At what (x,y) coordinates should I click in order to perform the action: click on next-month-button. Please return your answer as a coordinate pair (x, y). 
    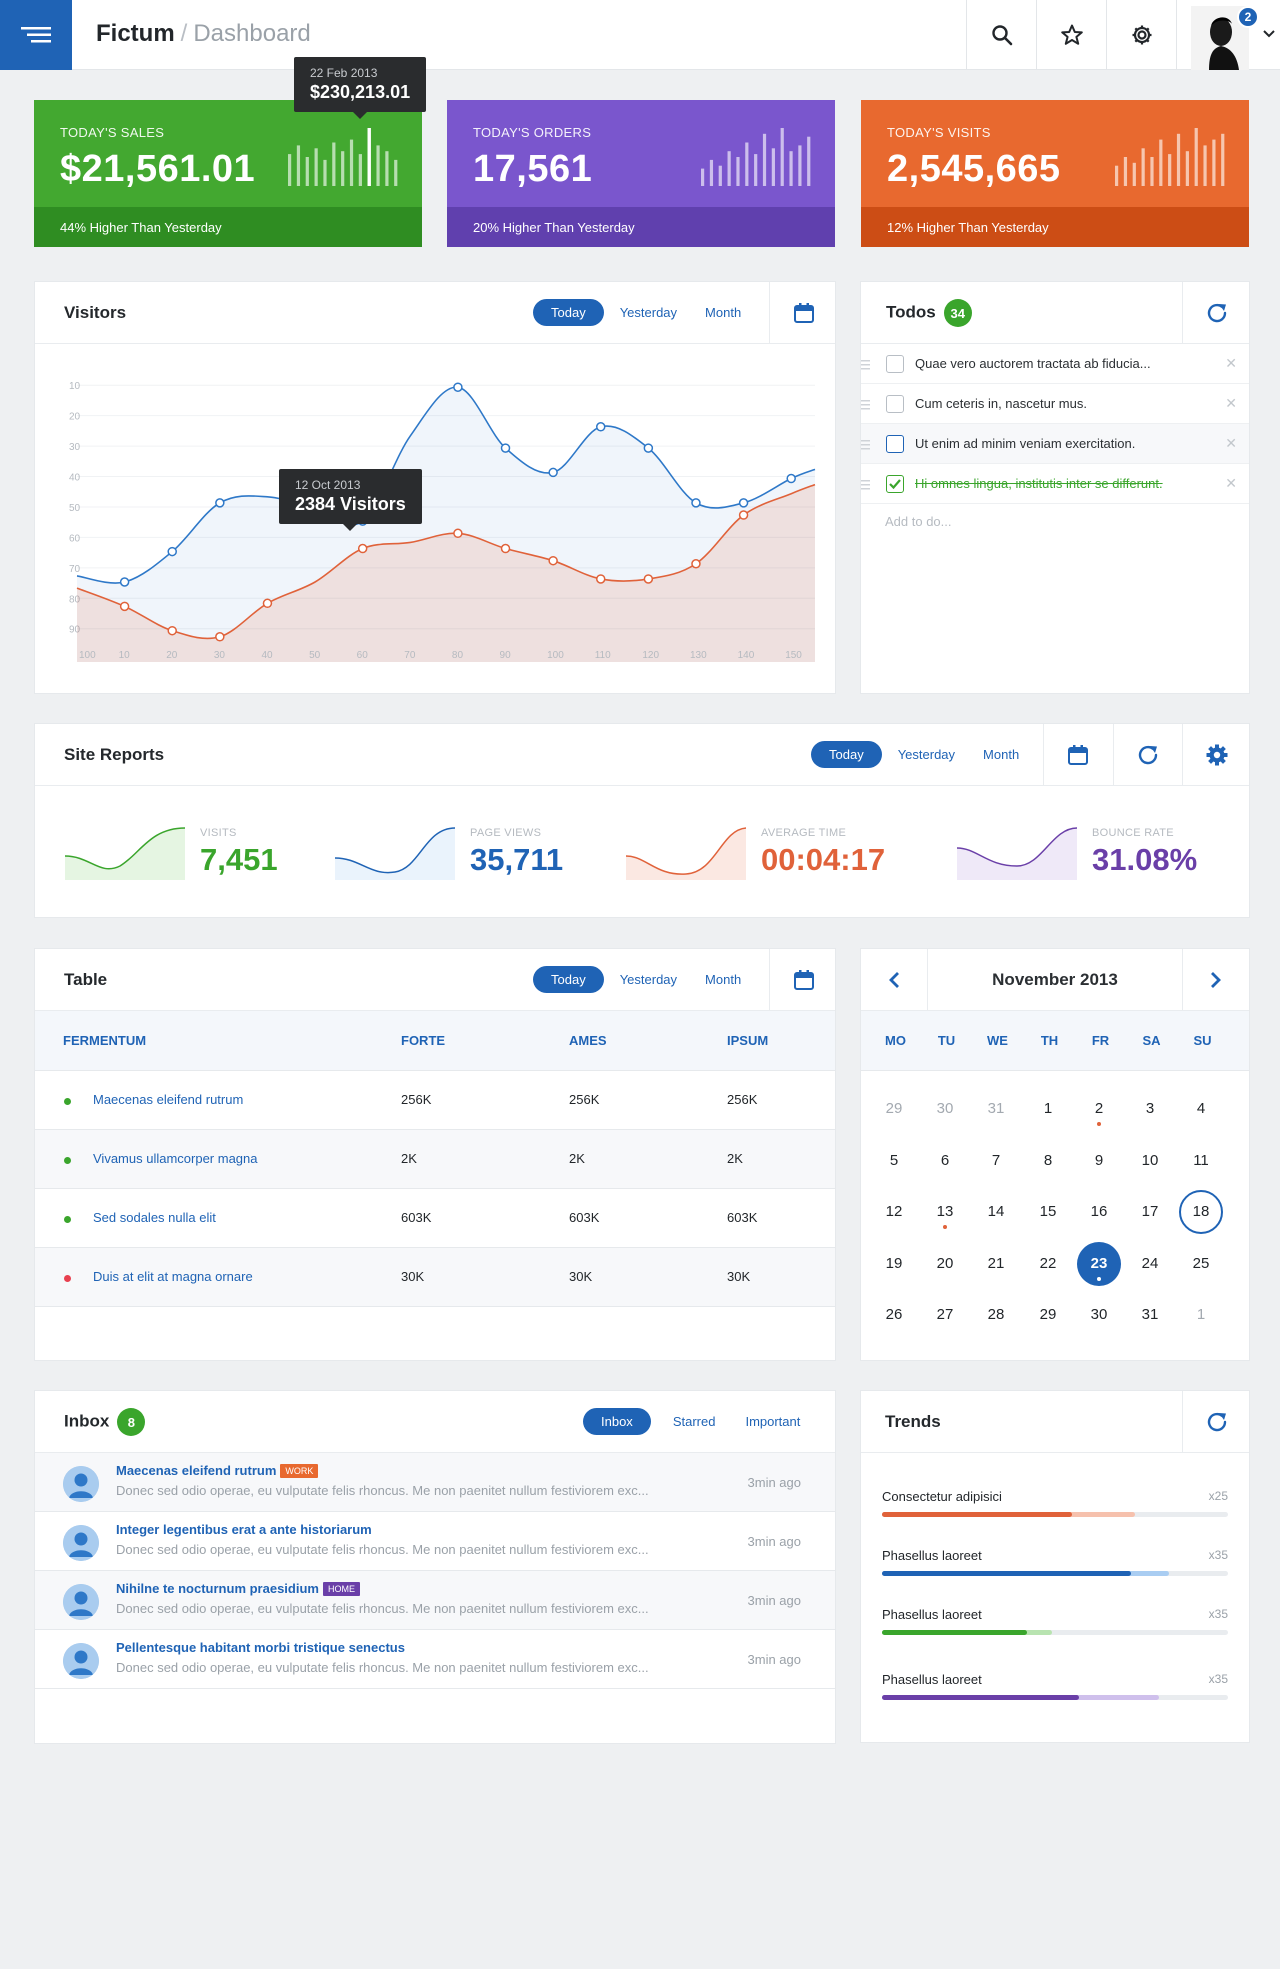
    Looking at the image, I should click on (1216, 980).